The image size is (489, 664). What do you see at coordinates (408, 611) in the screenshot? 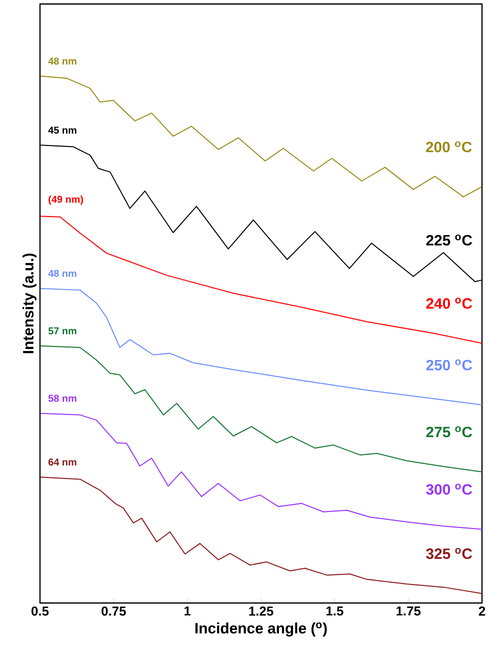
I see `x-tick-label: 1.75` at bounding box center [408, 611].